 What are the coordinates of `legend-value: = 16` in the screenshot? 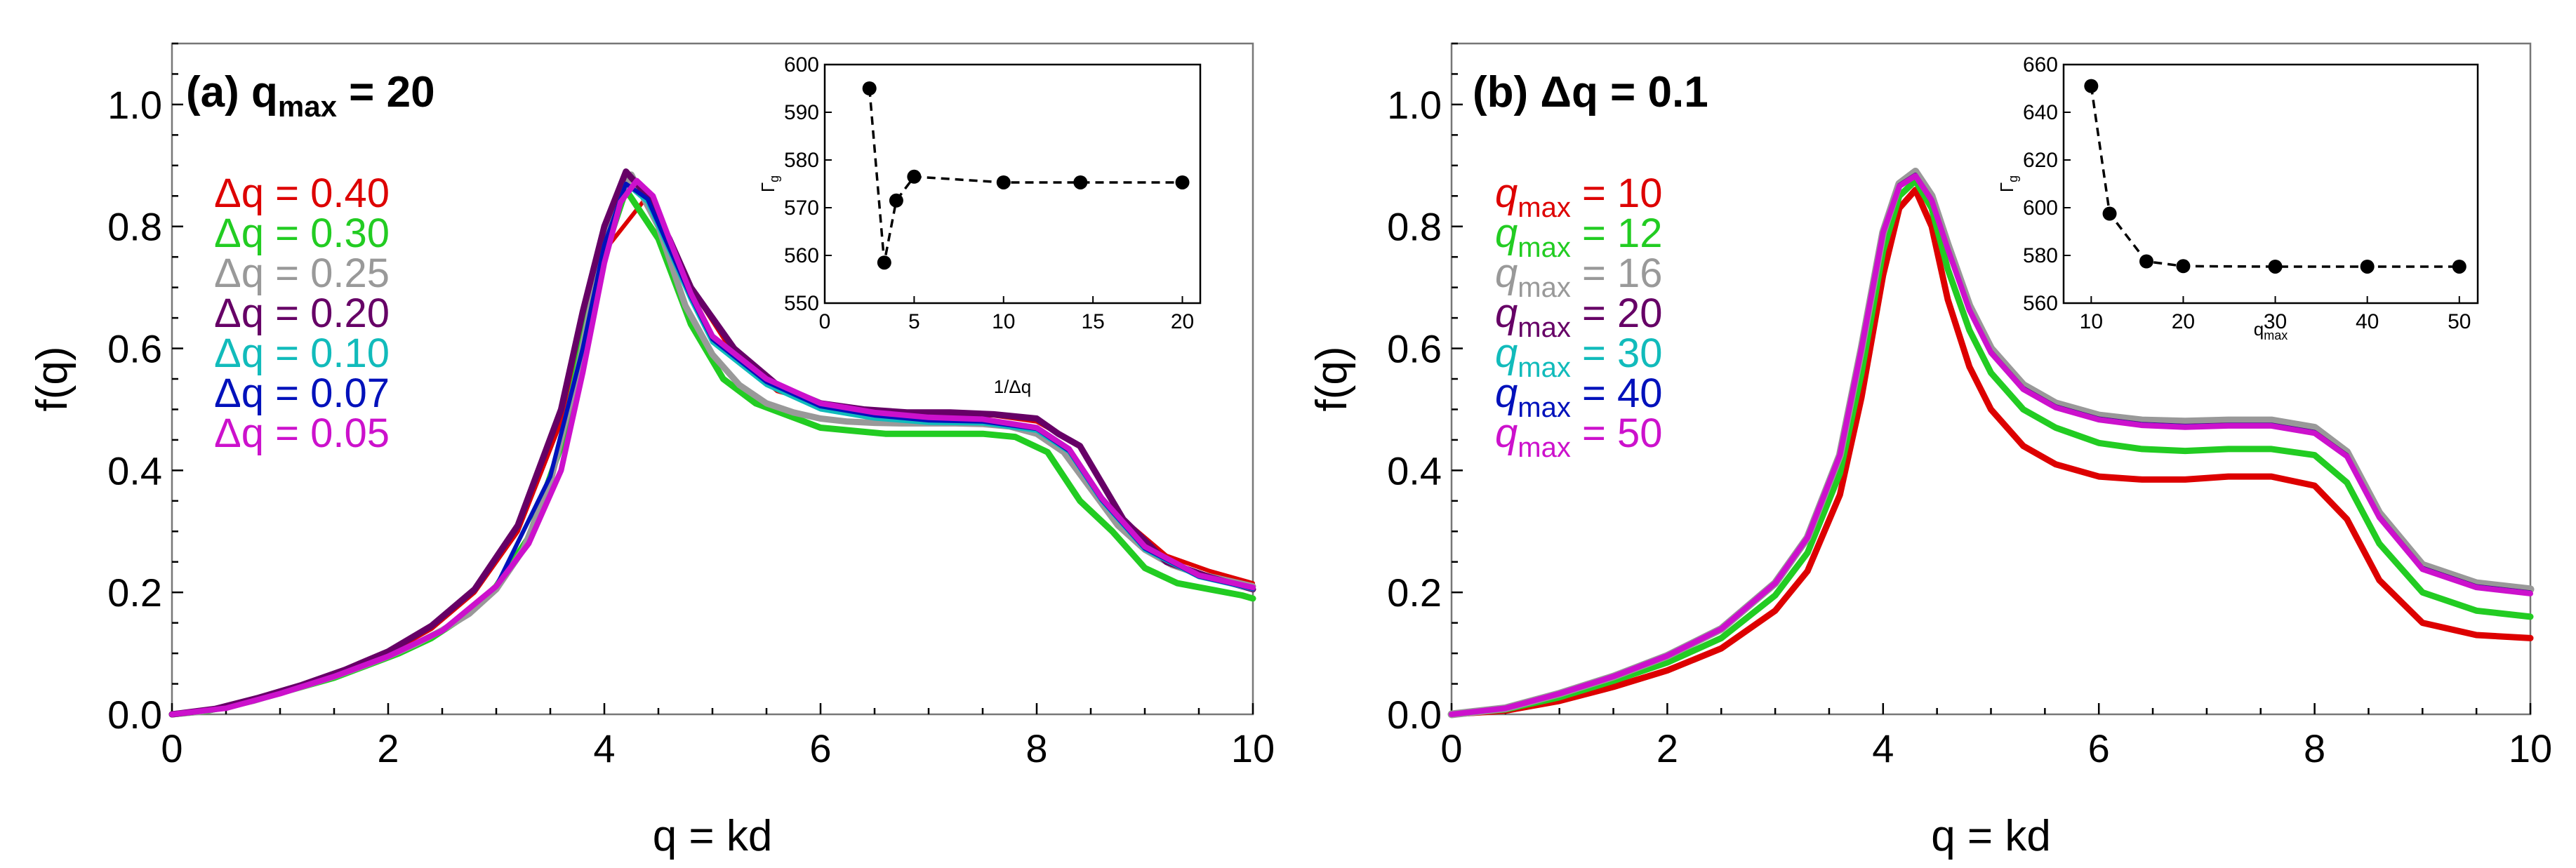 It's located at (1617, 273).